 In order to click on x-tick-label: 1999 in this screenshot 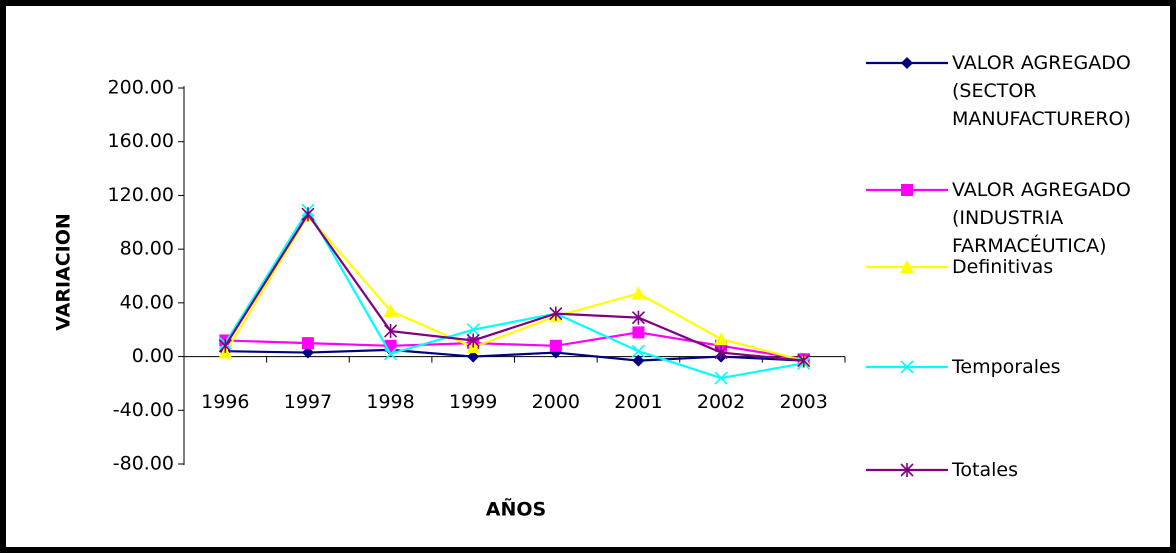, I will do `click(473, 402)`.